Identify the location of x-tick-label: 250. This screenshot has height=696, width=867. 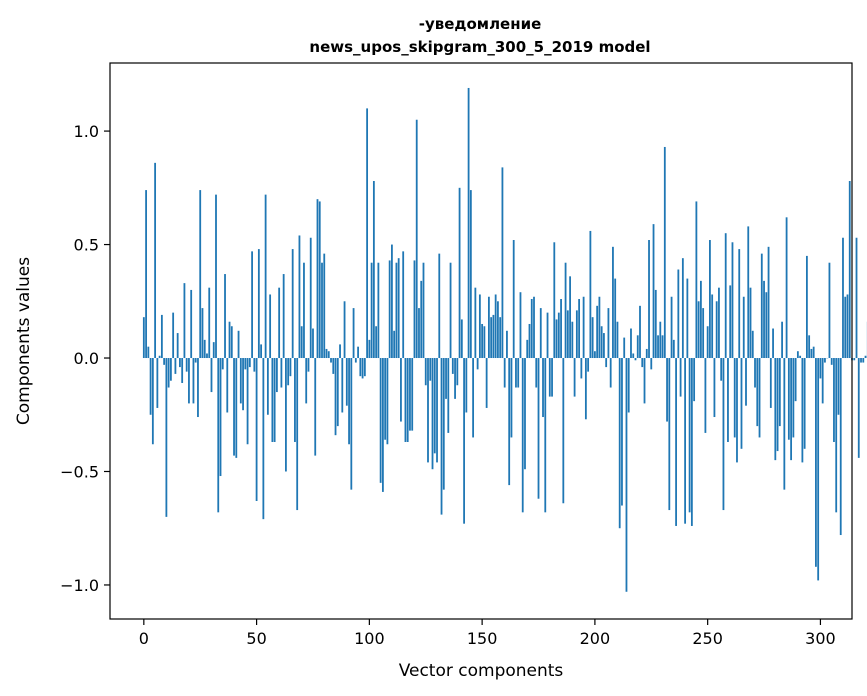
(707, 638).